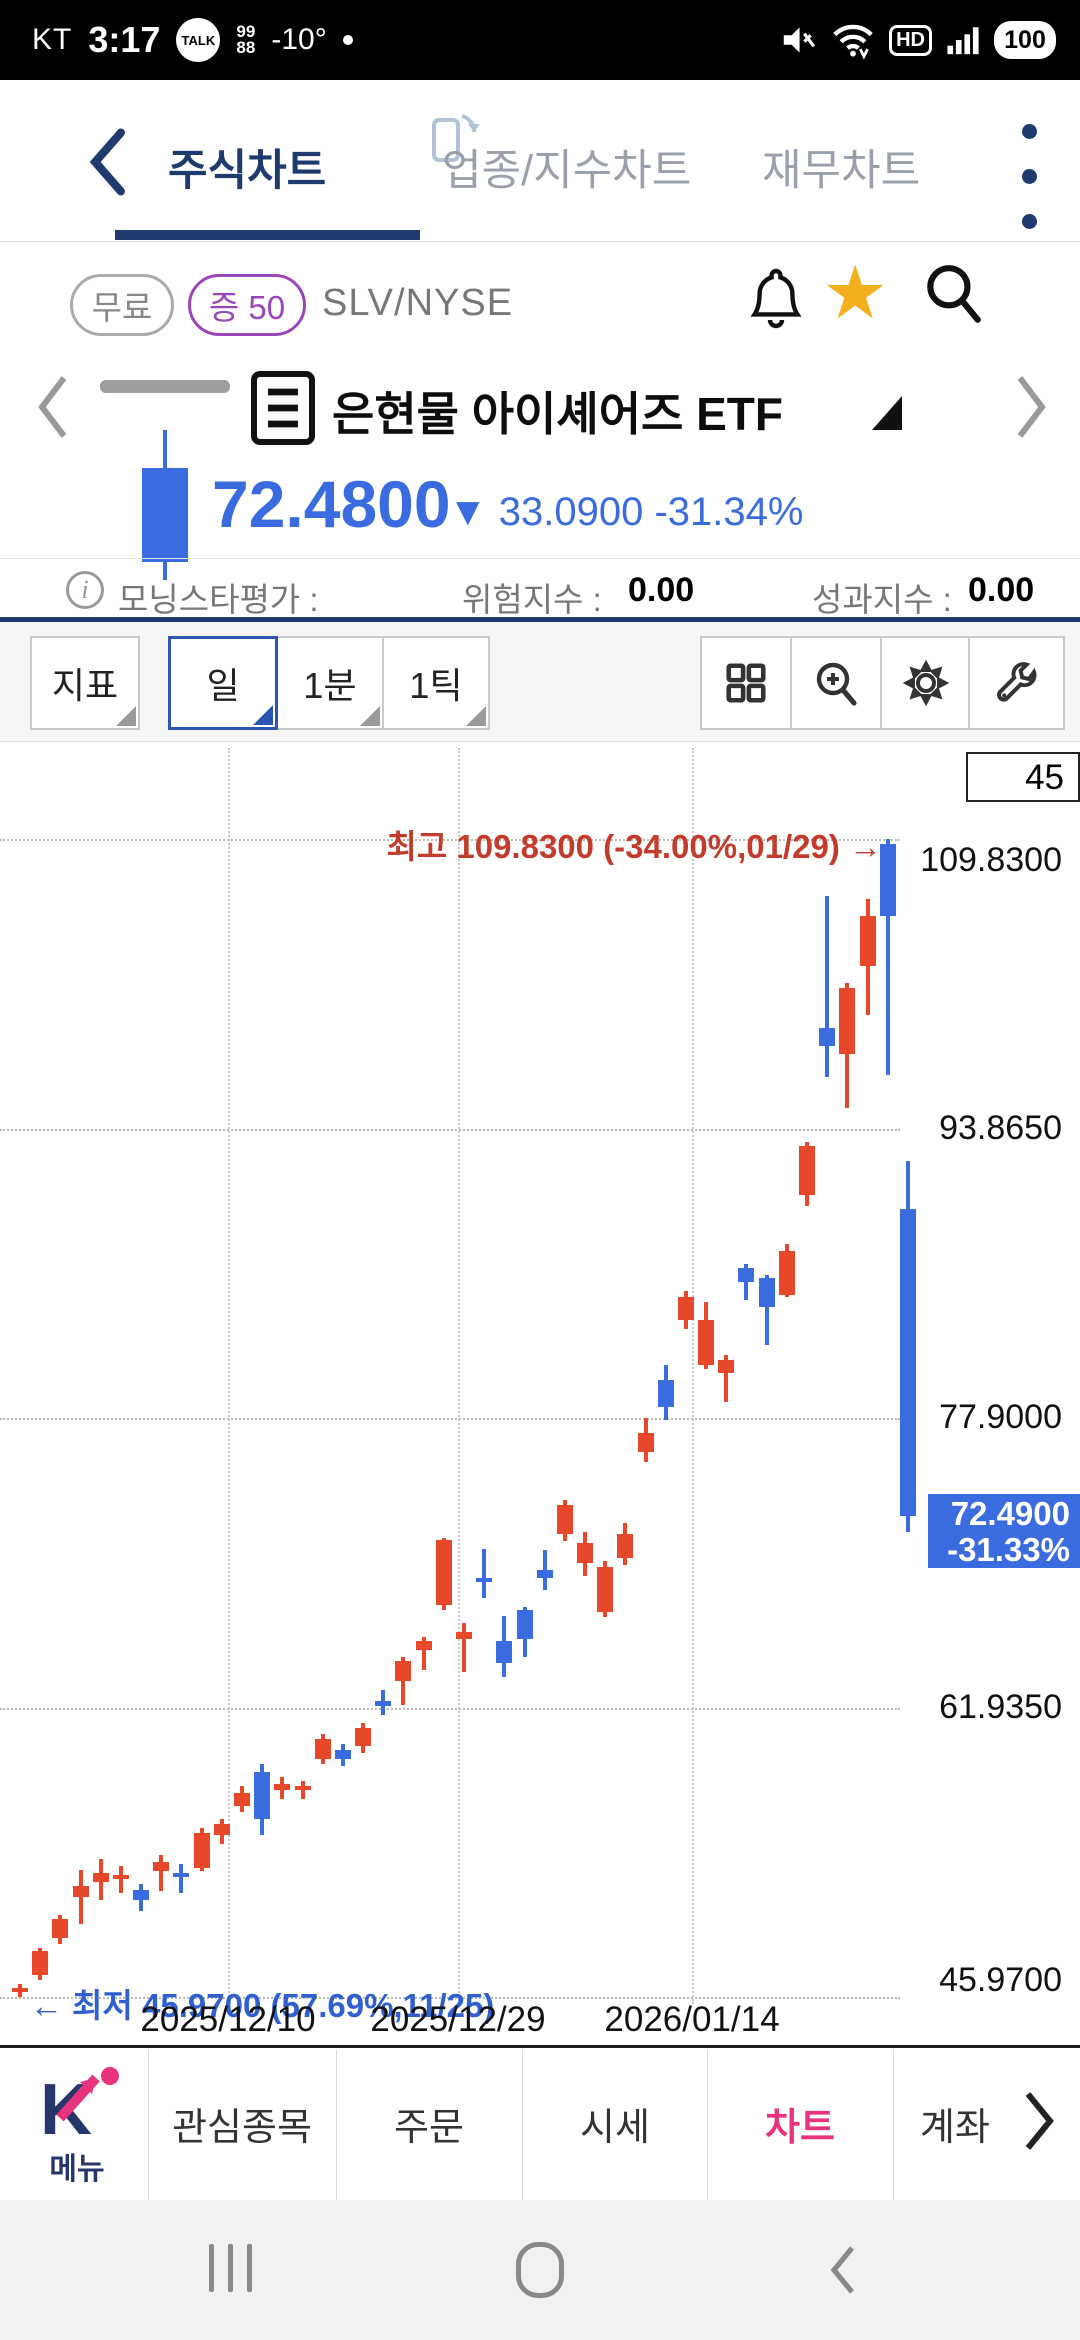 The height and width of the screenshot is (2340, 1080). Describe the element at coordinates (955, 2128) in the screenshot. I see `nav-account: 계좌` at that location.